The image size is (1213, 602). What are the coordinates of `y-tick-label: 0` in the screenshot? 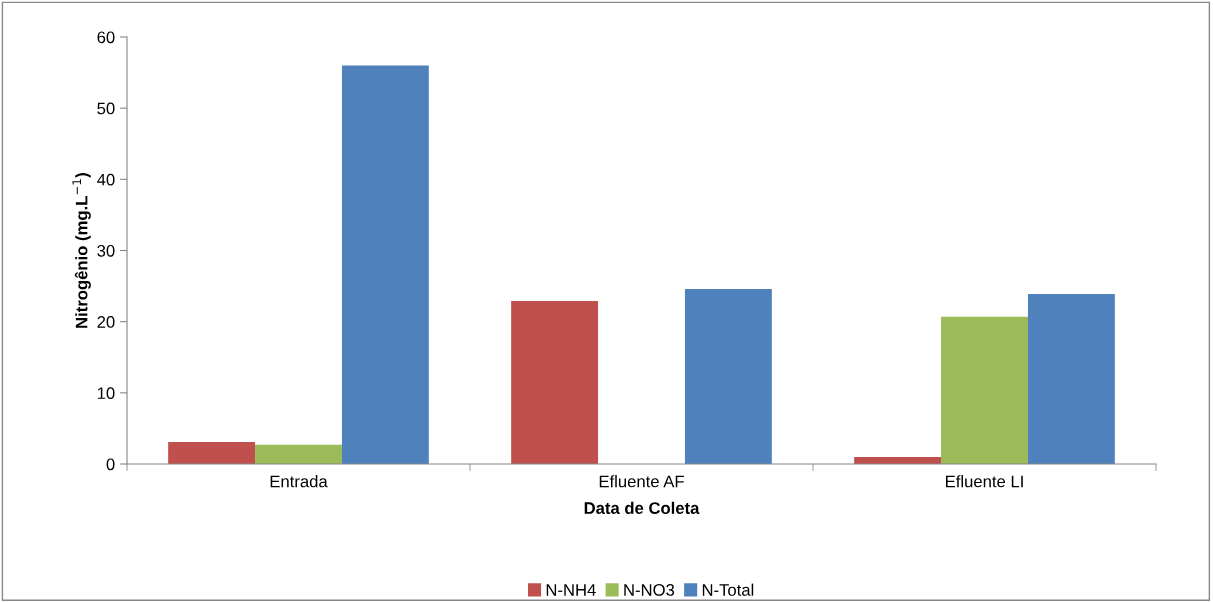 It's located at (110, 464).